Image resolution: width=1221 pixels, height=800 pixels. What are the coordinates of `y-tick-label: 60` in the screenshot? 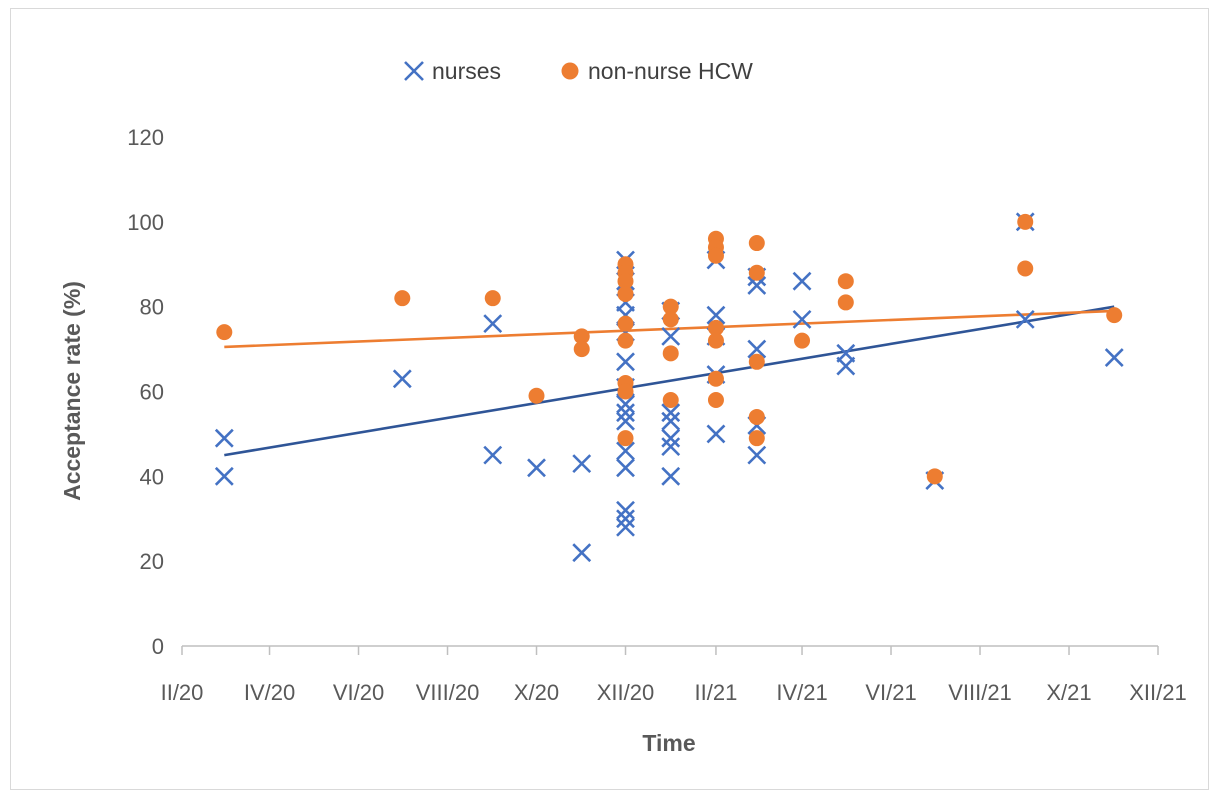 It's located at (152, 392).